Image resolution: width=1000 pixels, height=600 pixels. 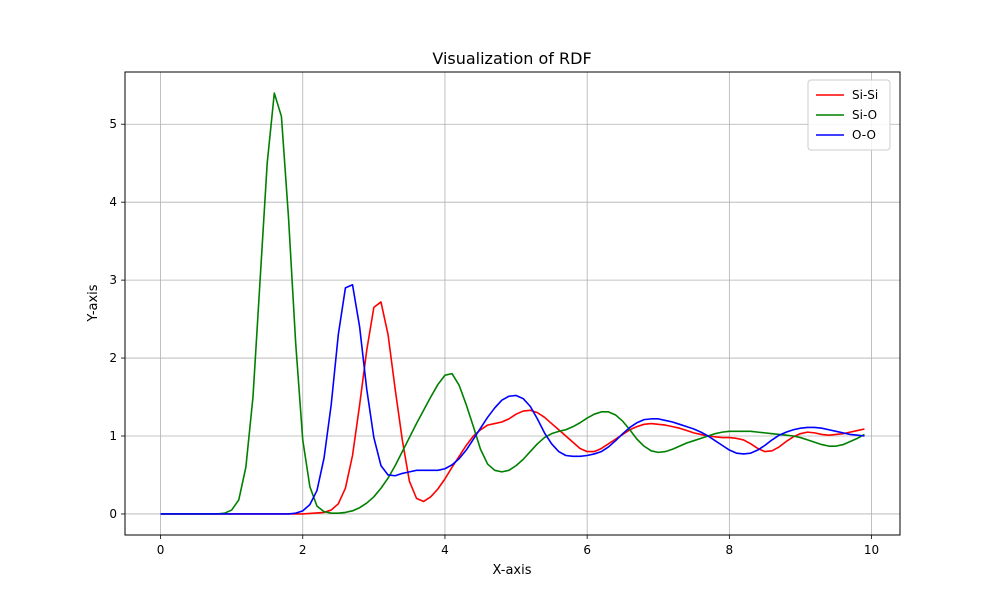 What do you see at coordinates (864, 135) in the screenshot?
I see `legend-label: O-O` at bounding box center [864, 135].